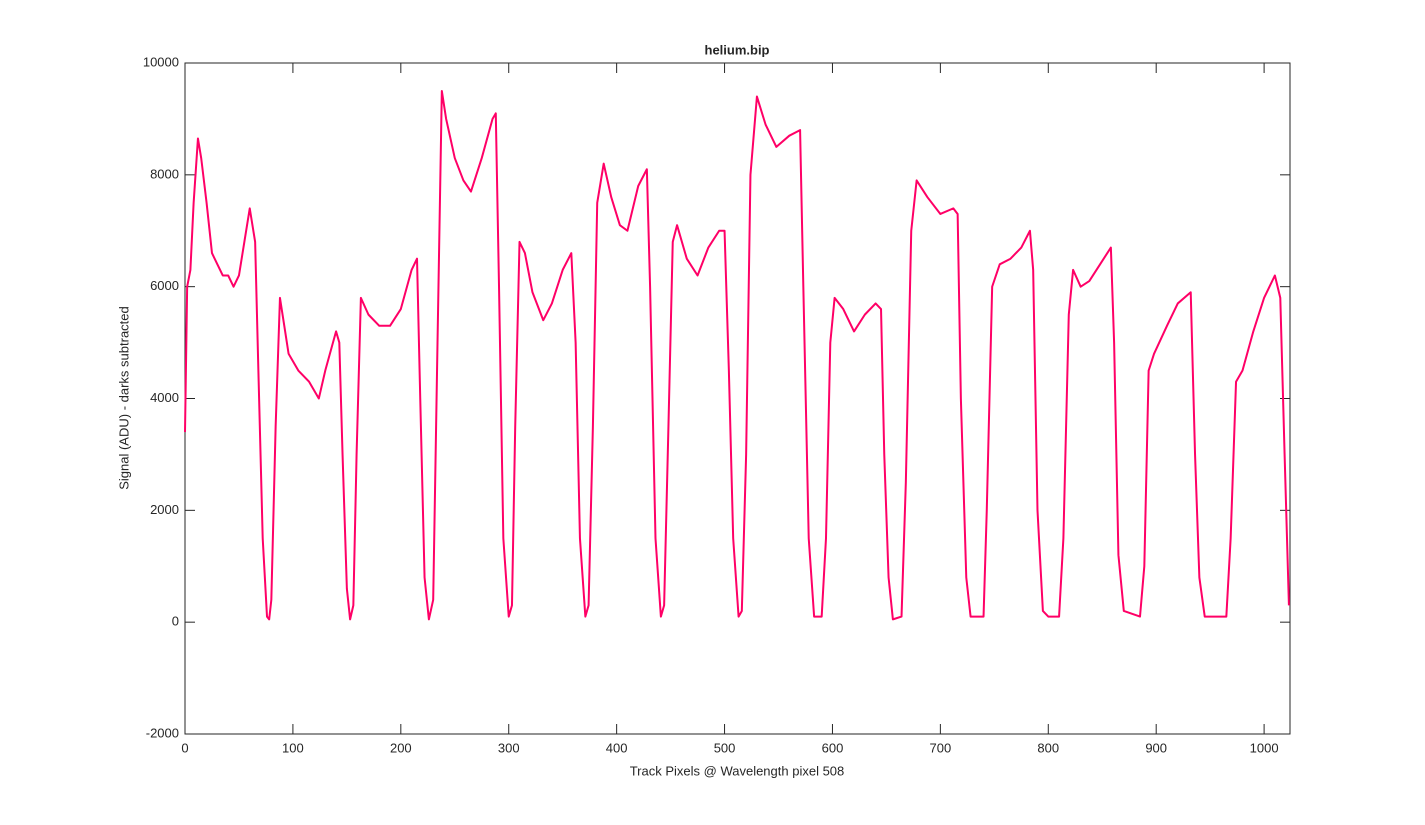 The height and width of the screenshot is (825, 1425). I want to click on x-tick-label: 700, so click(941, 747).